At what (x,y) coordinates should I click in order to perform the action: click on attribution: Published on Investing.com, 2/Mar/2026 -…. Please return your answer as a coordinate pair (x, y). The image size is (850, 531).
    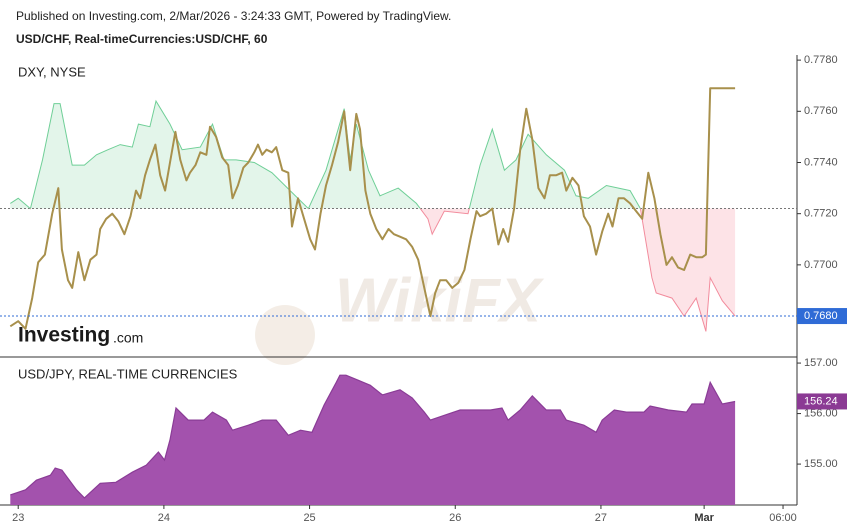
    Looking at the image, I should click on (233, 16).